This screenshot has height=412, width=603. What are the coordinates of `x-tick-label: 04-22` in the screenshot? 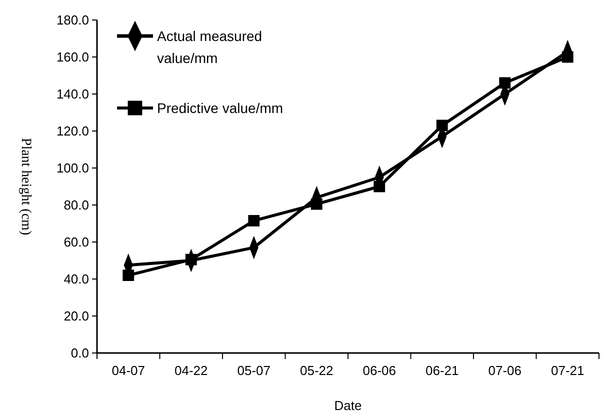 It's located at (191, 370).